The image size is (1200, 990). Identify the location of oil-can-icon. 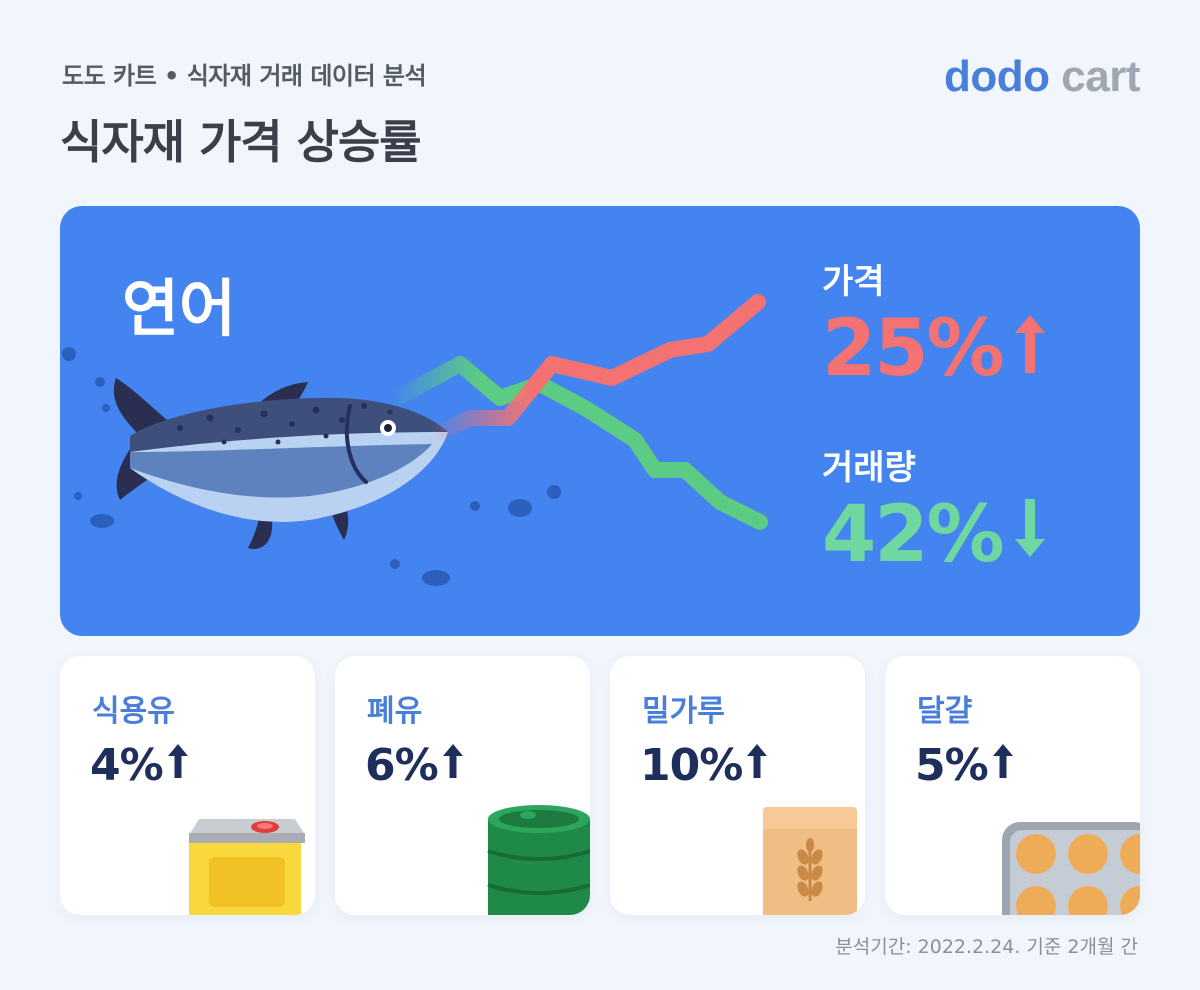
(247, 867).